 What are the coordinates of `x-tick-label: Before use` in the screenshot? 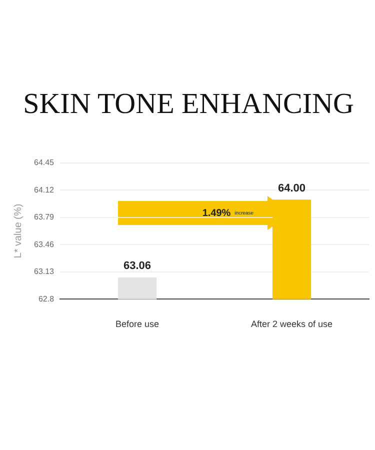 It's located at (138, 324).